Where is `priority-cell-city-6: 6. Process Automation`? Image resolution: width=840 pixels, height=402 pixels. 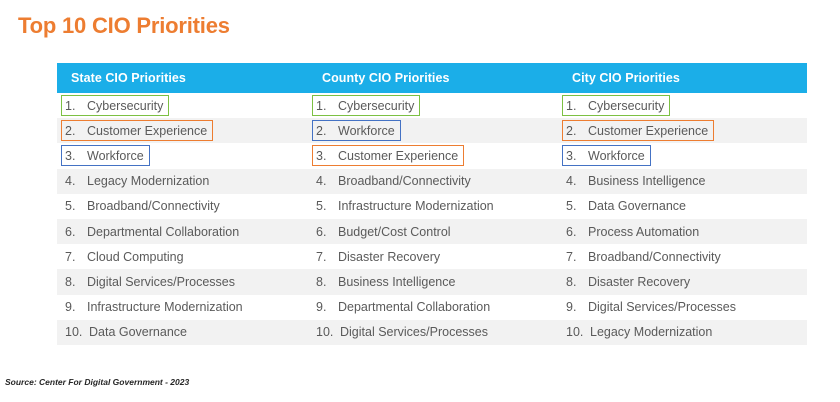 priority-cell-city-6: 6. Process Automation is located at coordinates (684, 231).